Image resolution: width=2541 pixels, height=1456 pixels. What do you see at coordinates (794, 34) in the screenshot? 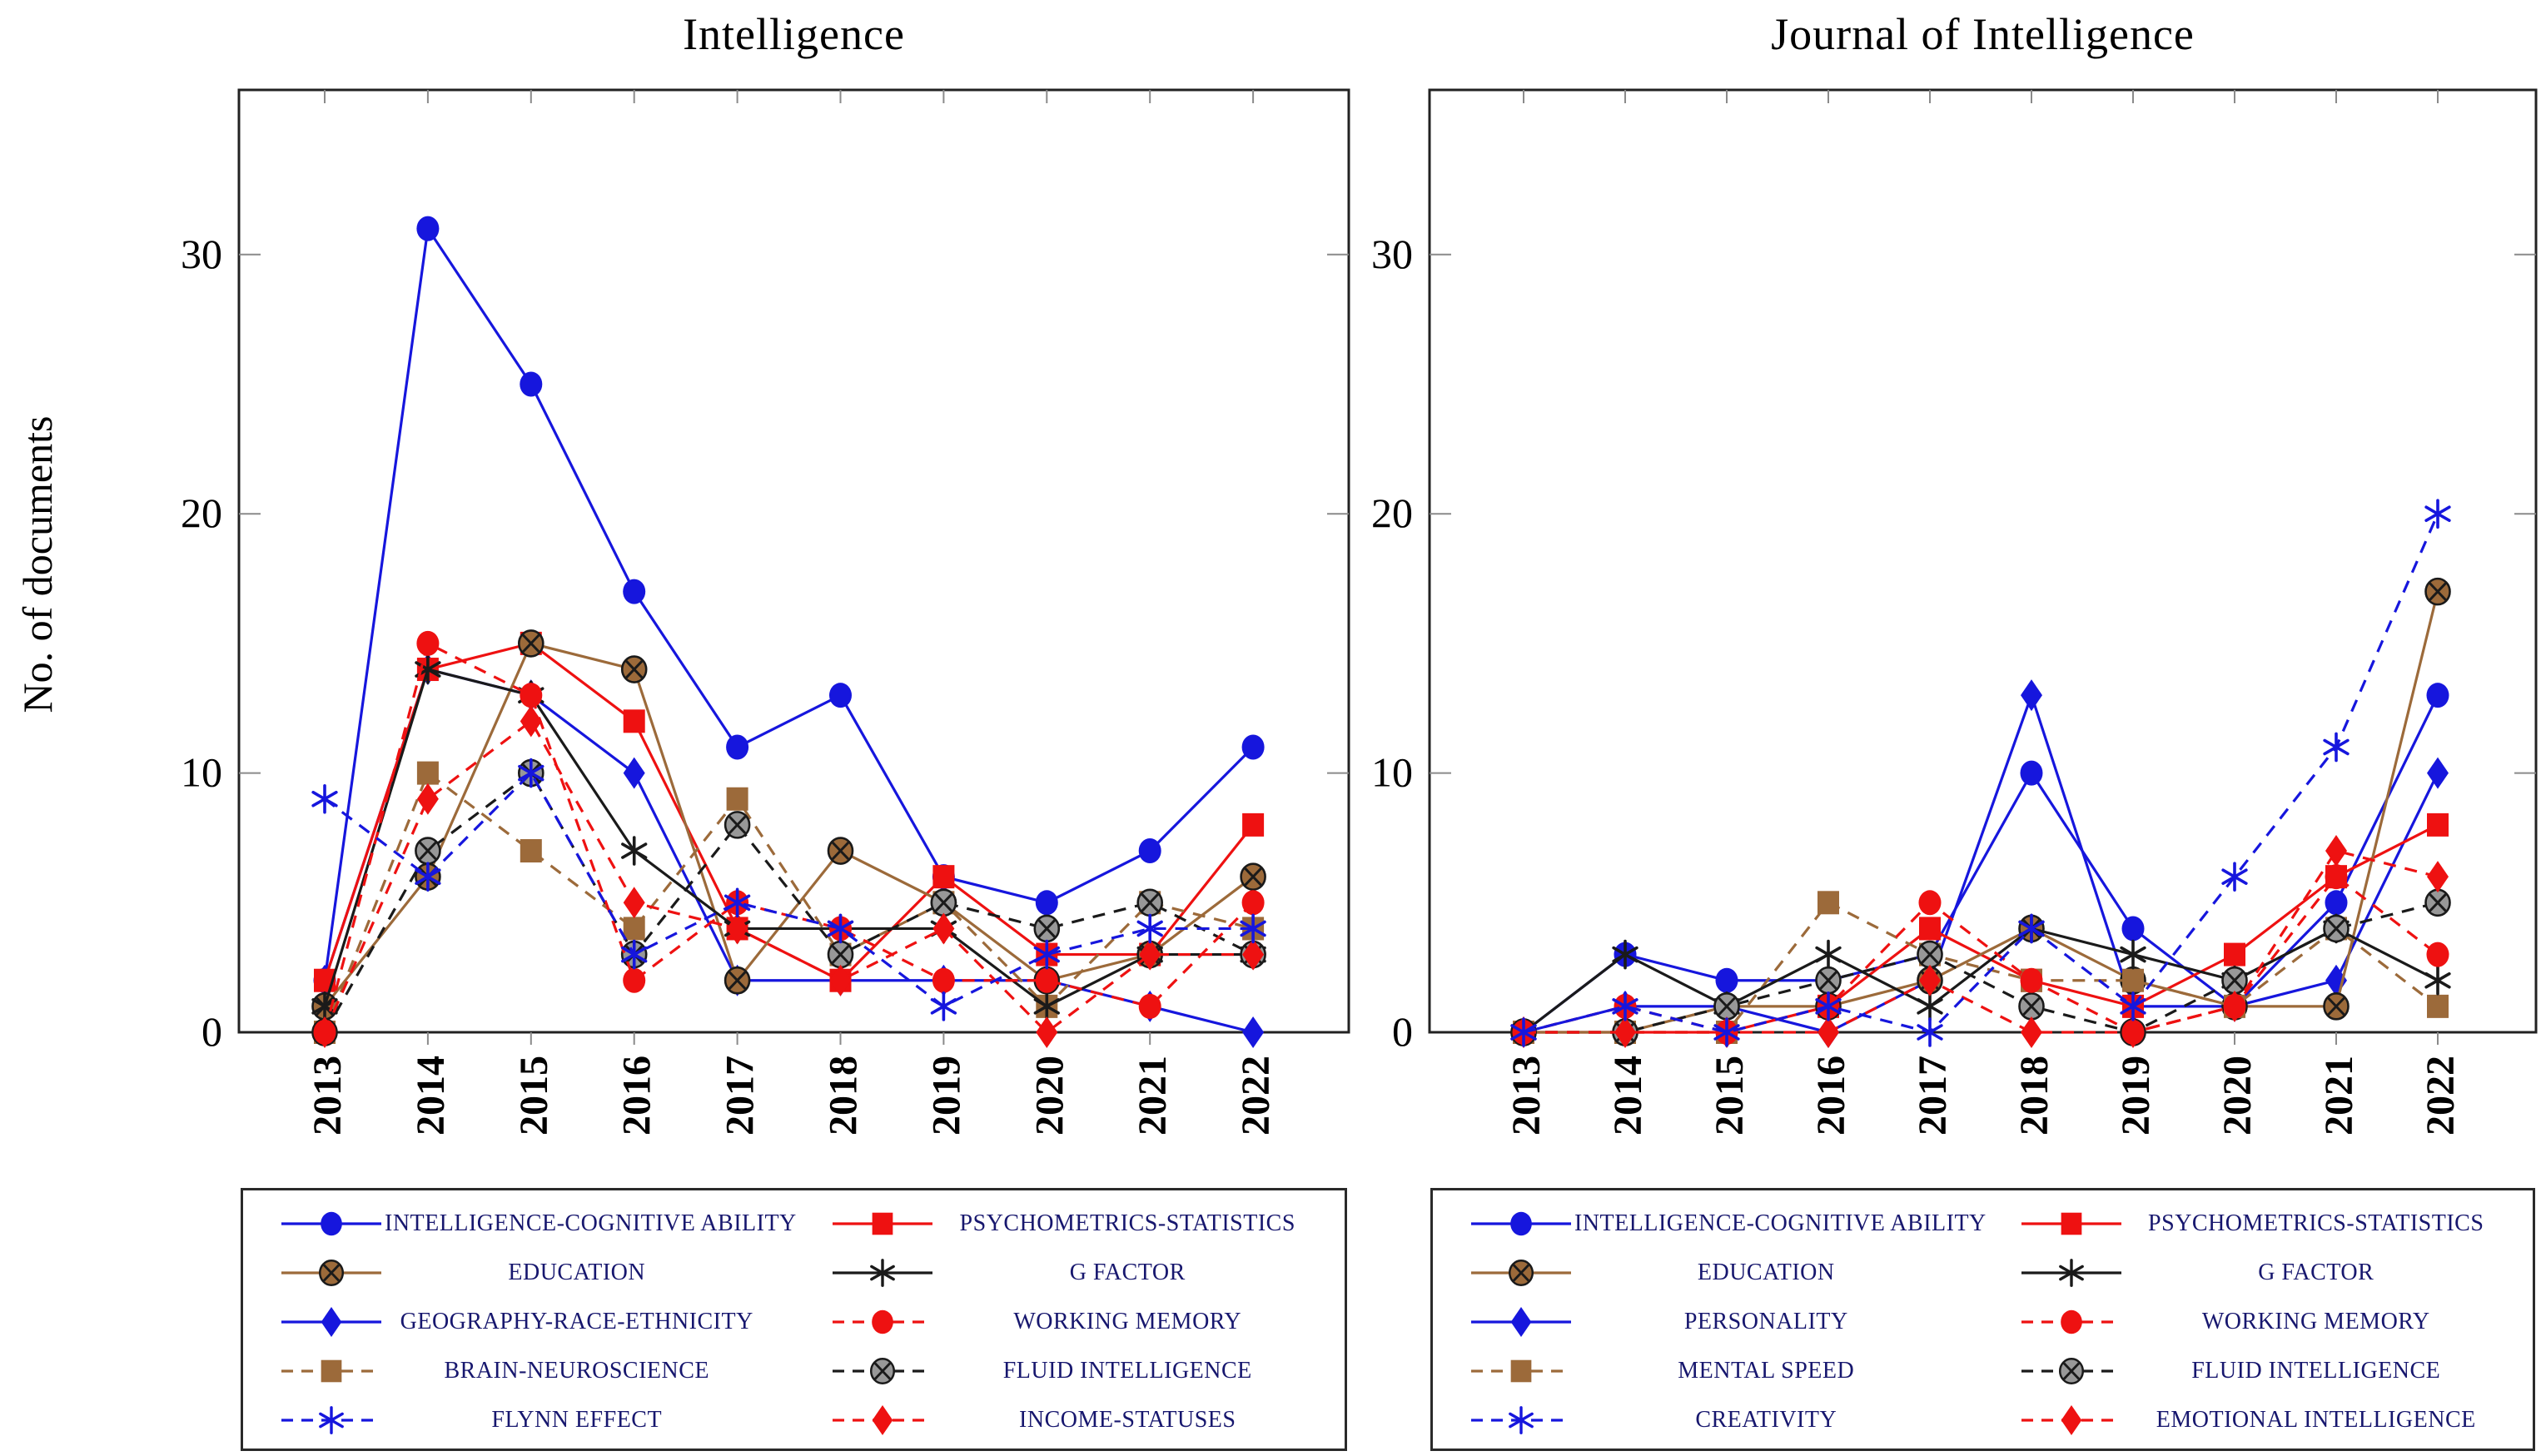
I see `left-chart-title: Intelligence` at bounding box center [794, 34].